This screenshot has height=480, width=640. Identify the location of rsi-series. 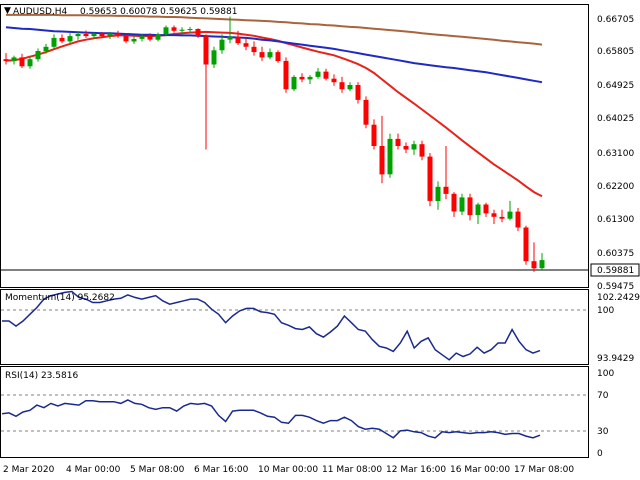
(271, 419).